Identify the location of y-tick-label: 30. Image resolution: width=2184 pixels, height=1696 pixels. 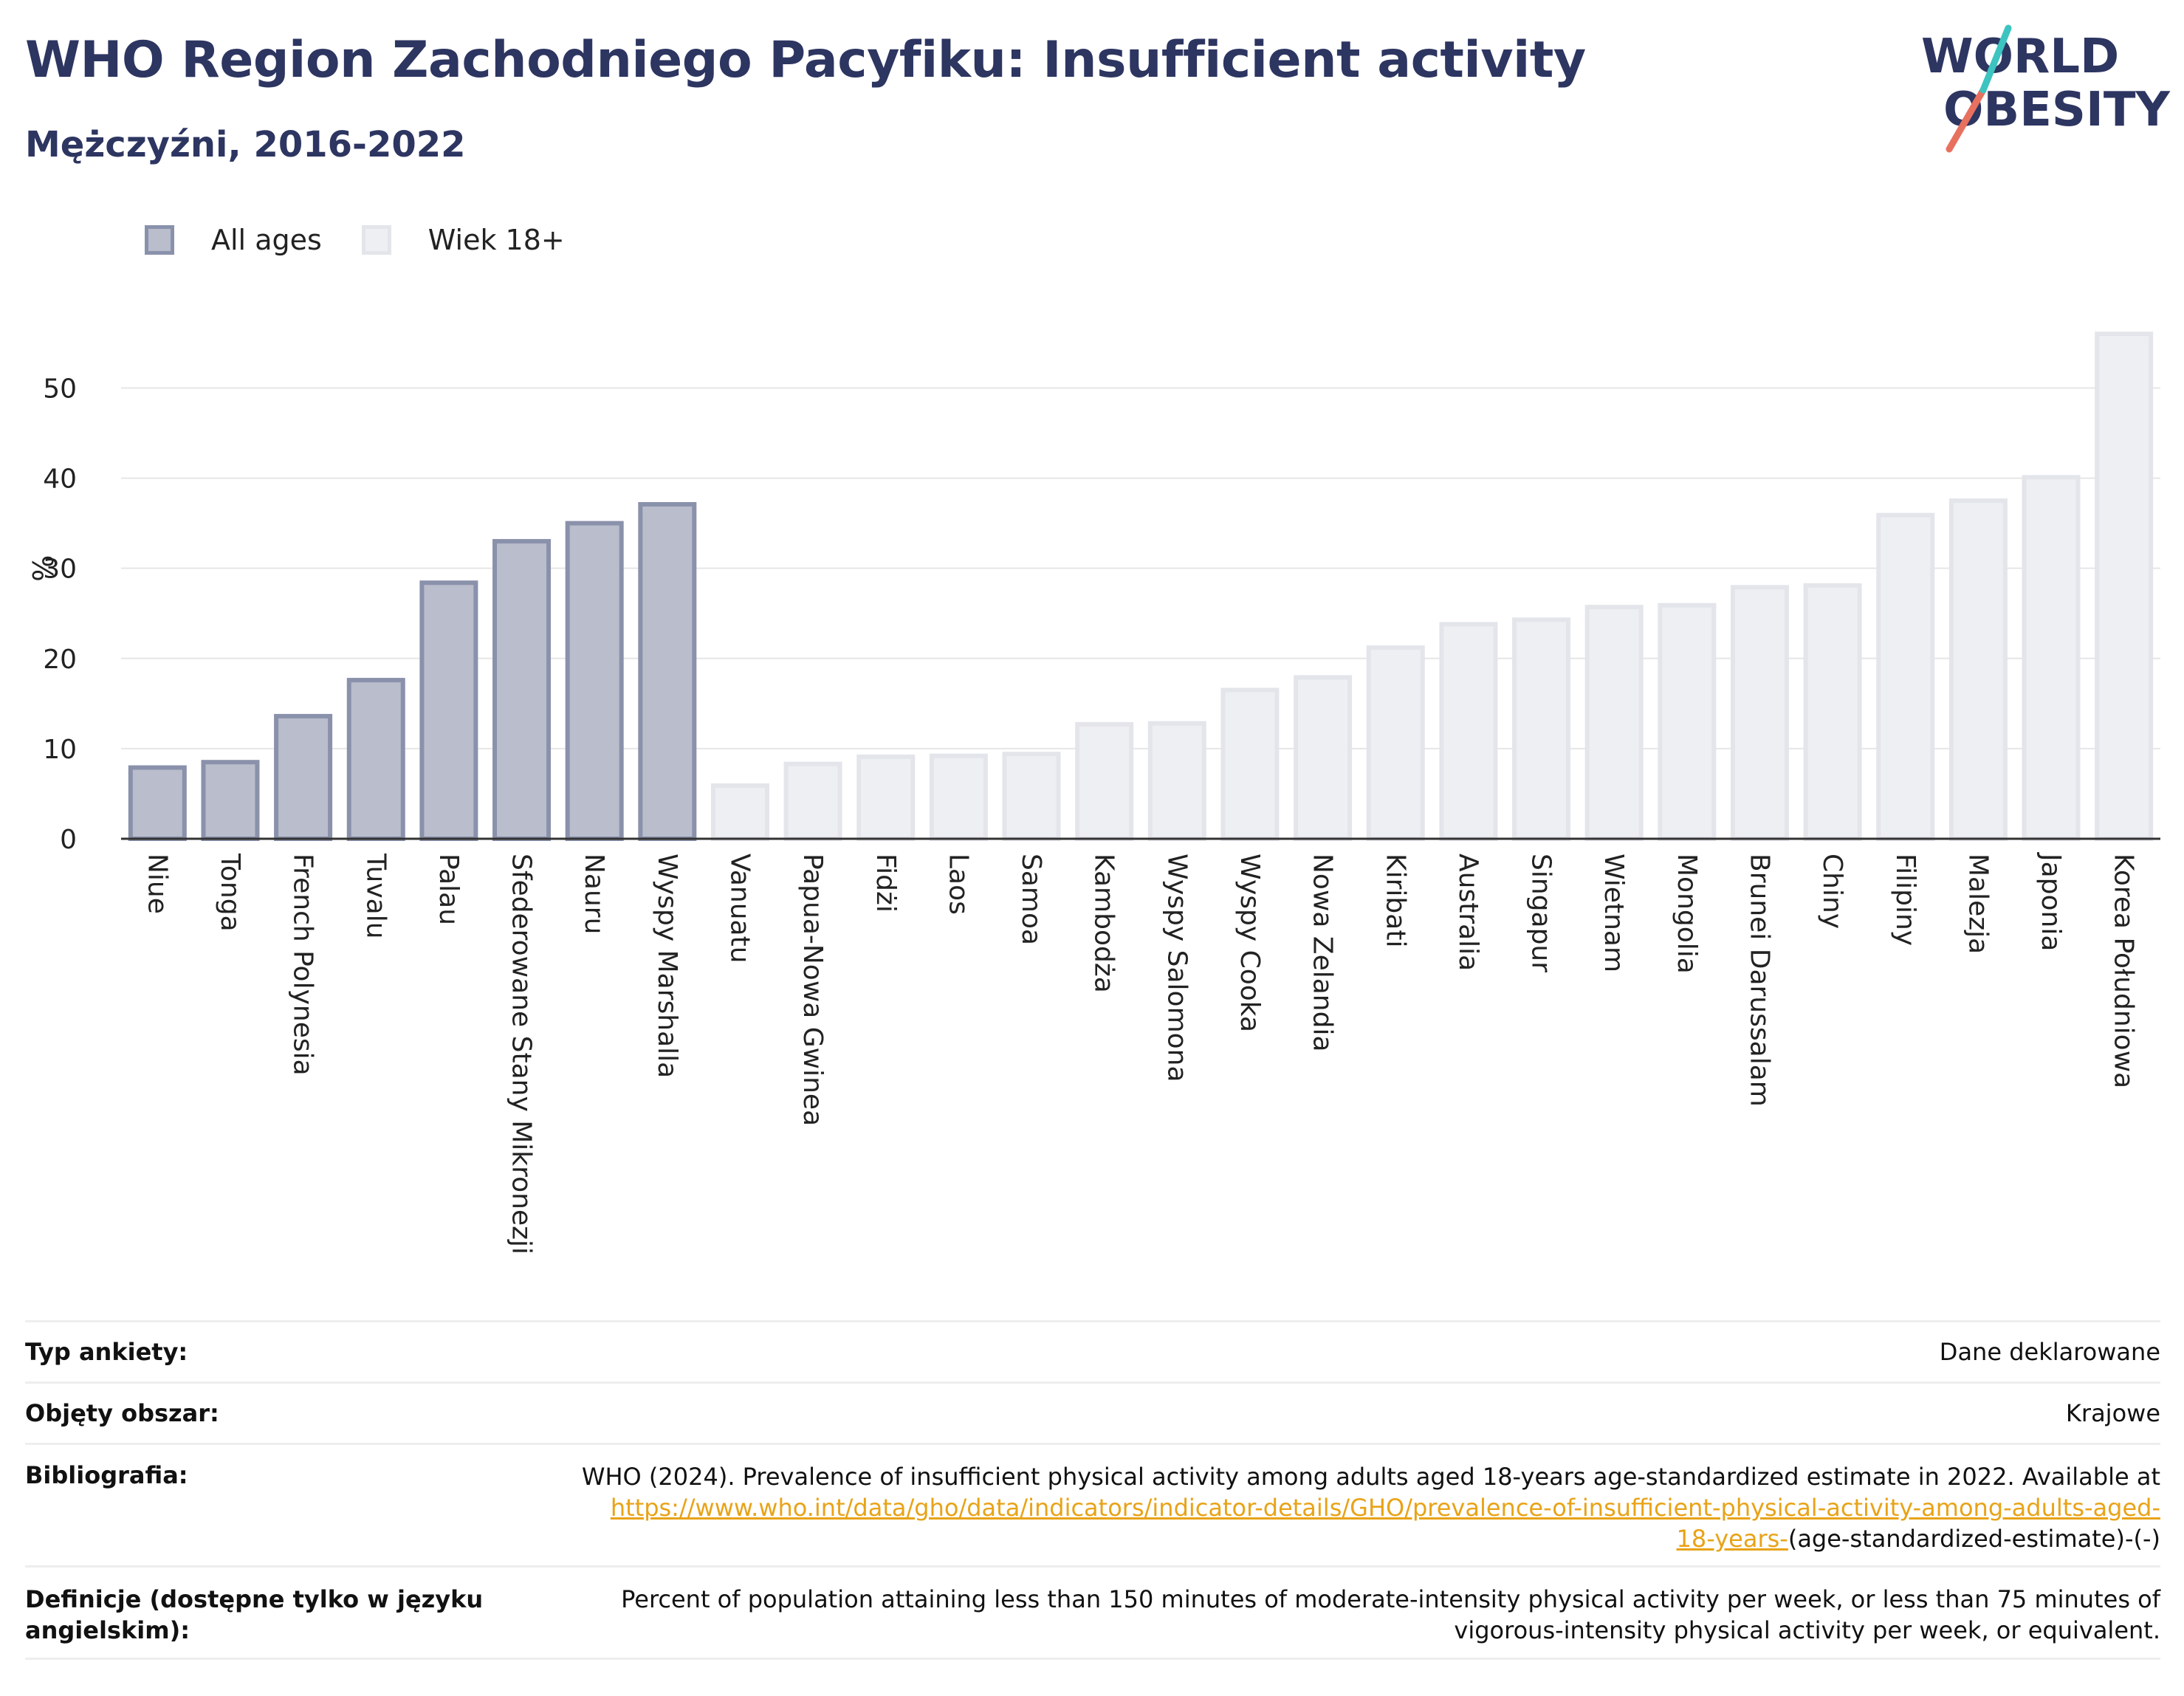
(60, 570).